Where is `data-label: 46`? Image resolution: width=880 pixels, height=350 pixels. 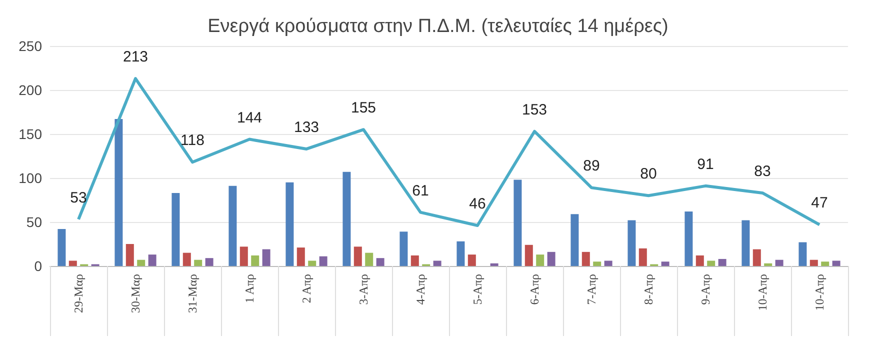
data-label: 46 is located at coordinates (477, 204).